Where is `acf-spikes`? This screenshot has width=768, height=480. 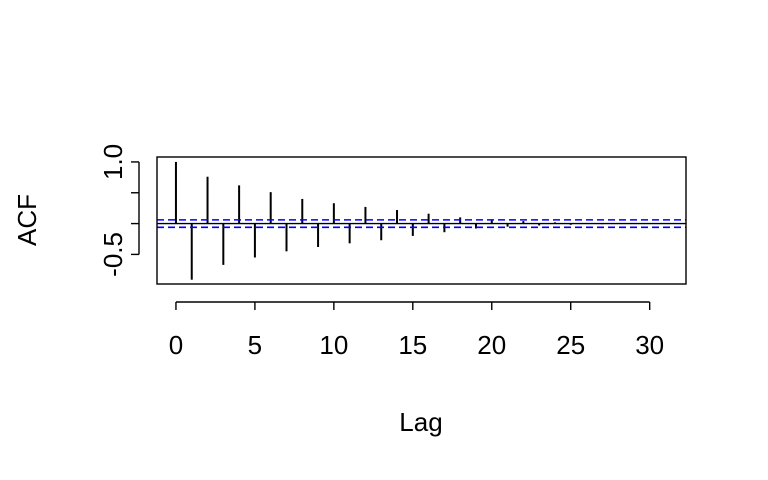
acf-spikes is located at coordinates (397, 220).